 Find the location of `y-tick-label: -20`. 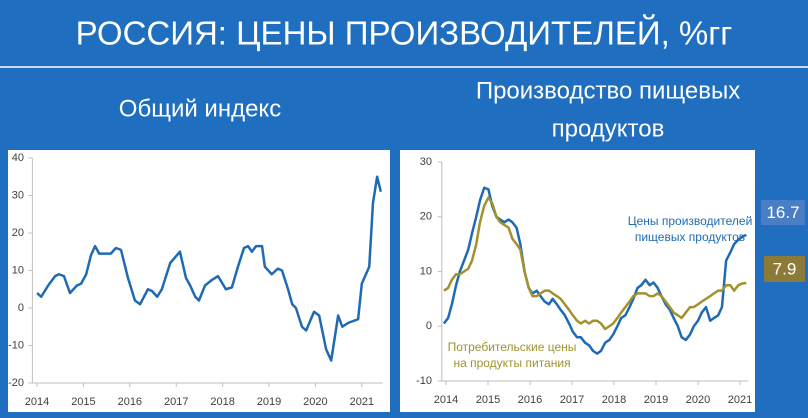

y-tick-label: -20 is located at coordinates (16, 383).